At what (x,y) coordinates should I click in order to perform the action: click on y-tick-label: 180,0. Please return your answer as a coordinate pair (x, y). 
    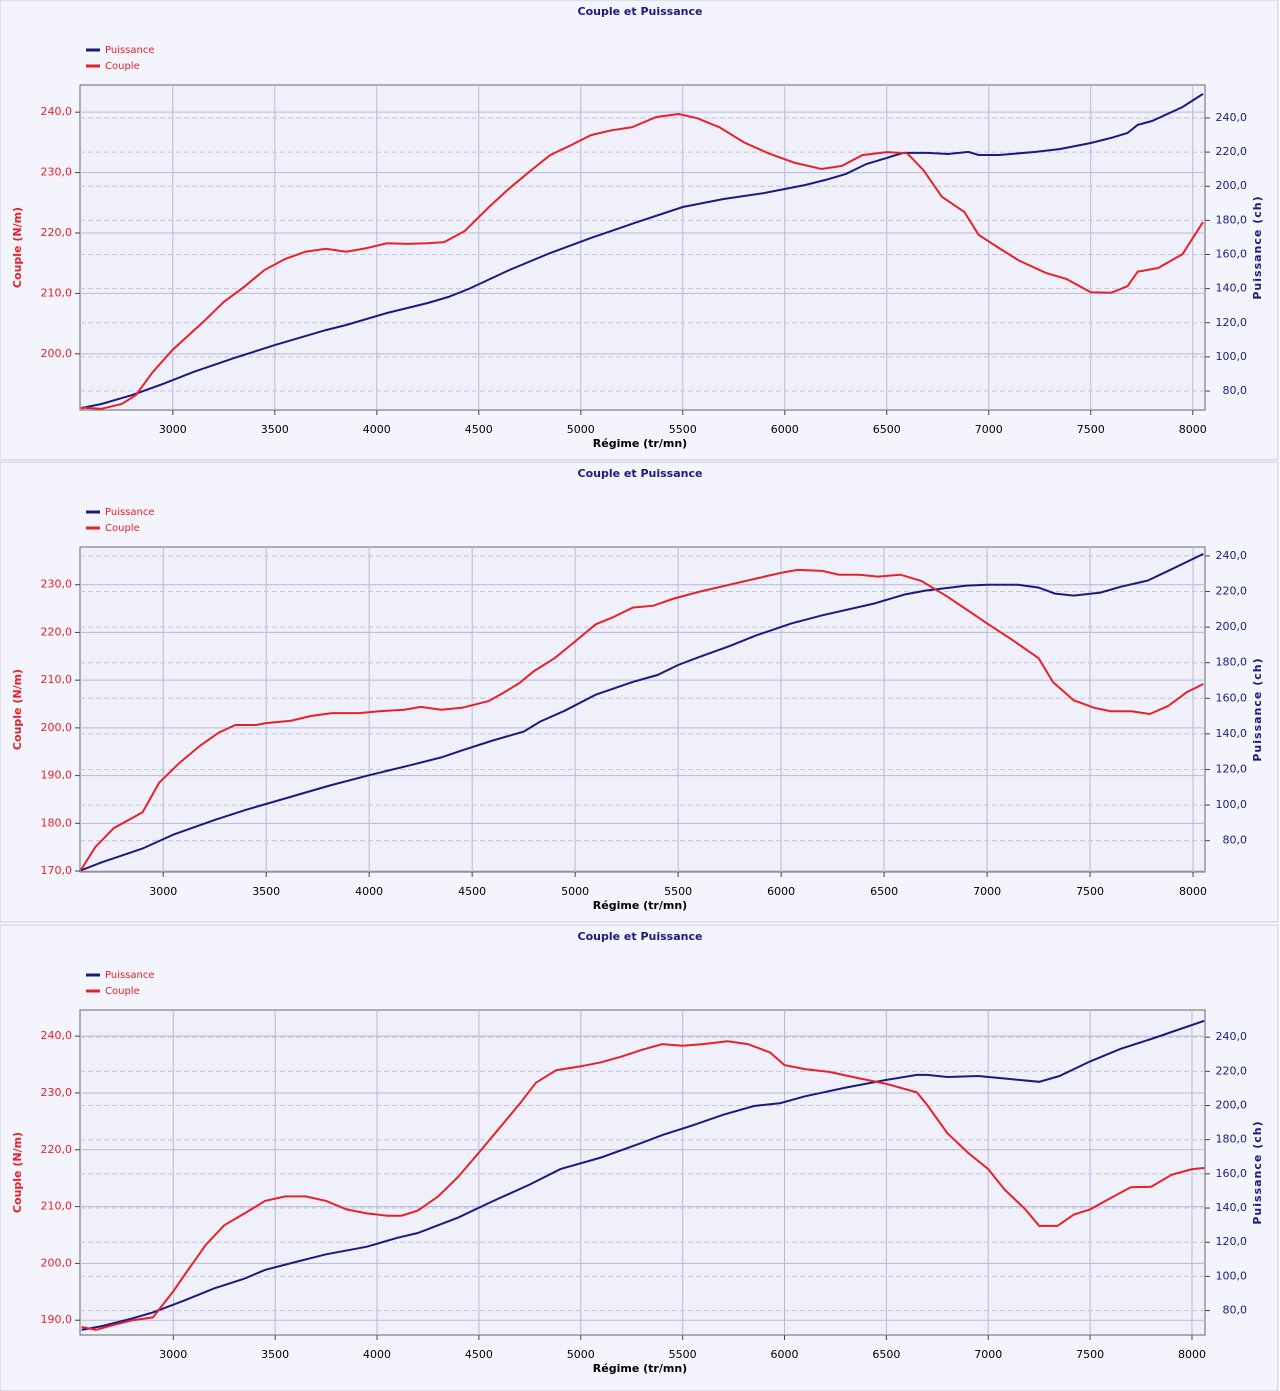
    Looking at the image, I should click on (57, 822).